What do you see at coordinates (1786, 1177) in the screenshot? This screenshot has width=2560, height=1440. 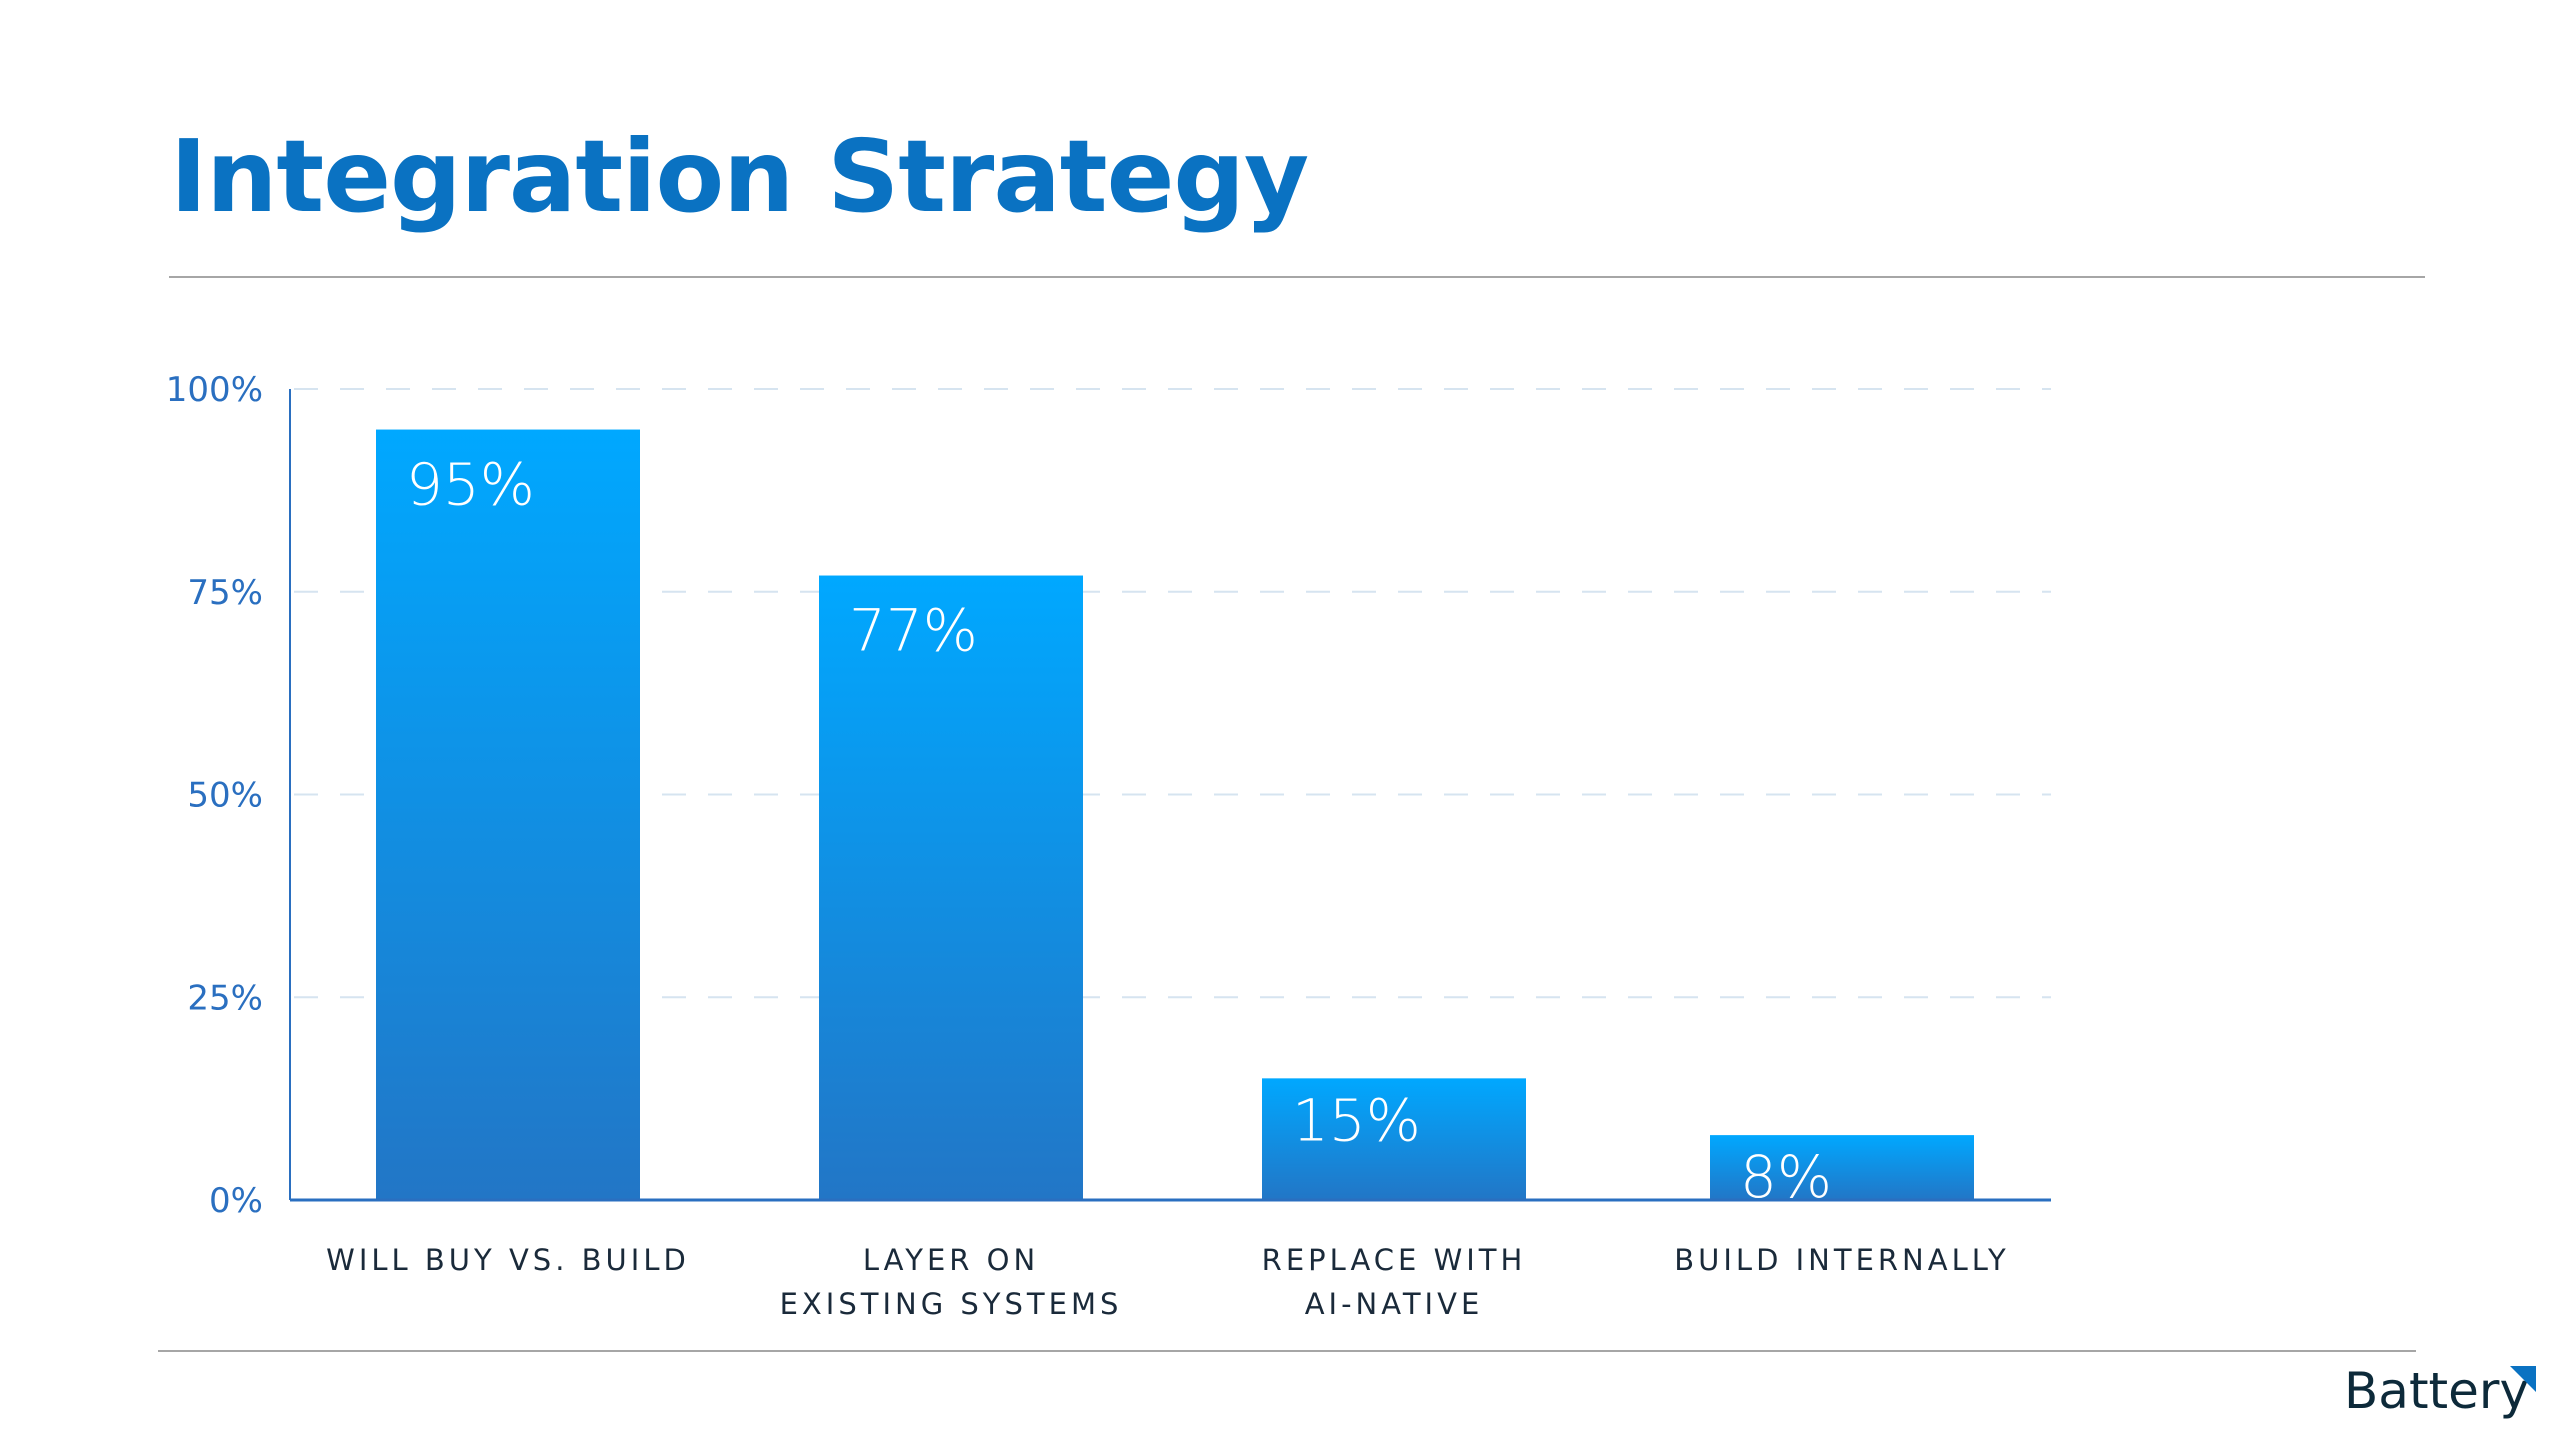 I see `bar-value-label: 8%` at bounding box center [1786, 1177].